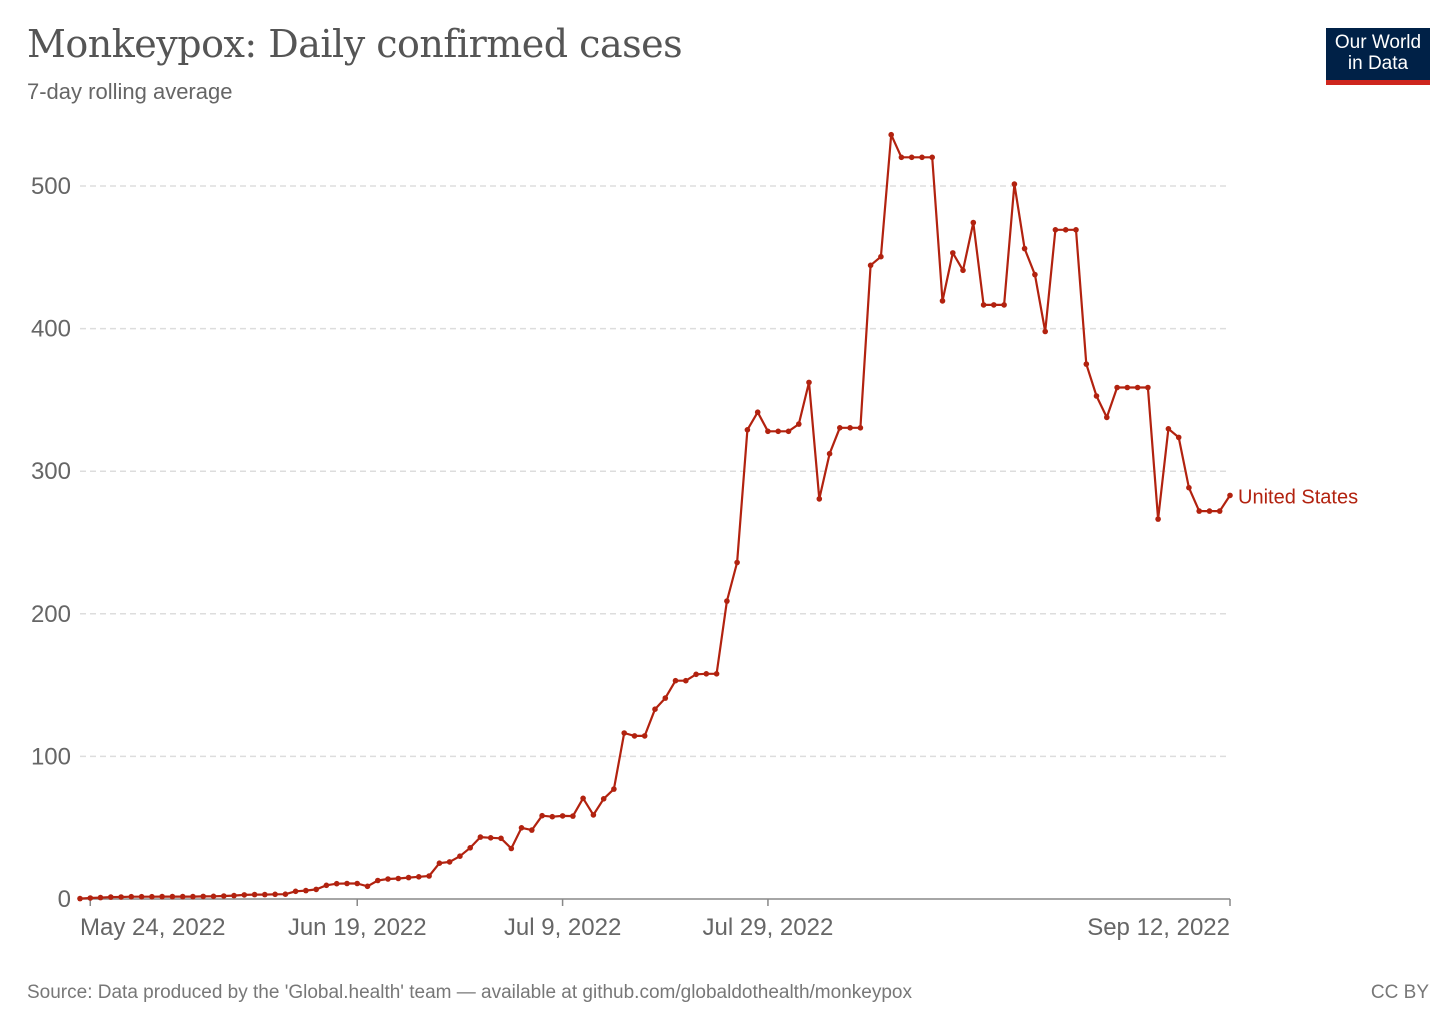  What do you see at coordinates (1378, 56) in the screenshot?
I see `owid-logo: Our World in Data` at bounding box center [1378, 56].